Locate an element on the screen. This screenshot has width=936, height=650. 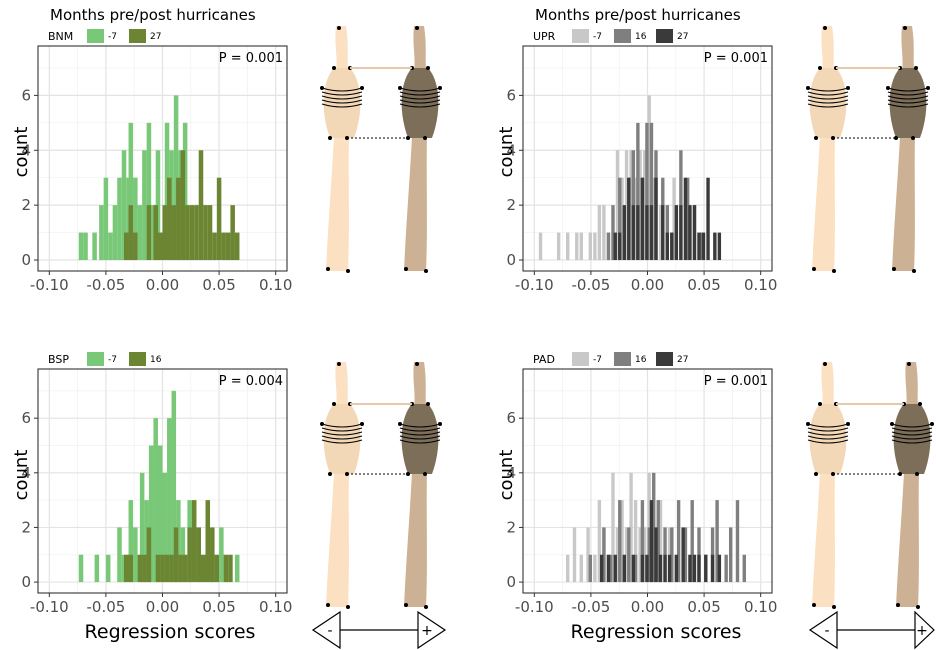
y-tick-label: 0 is located at coordinates (511, 582).